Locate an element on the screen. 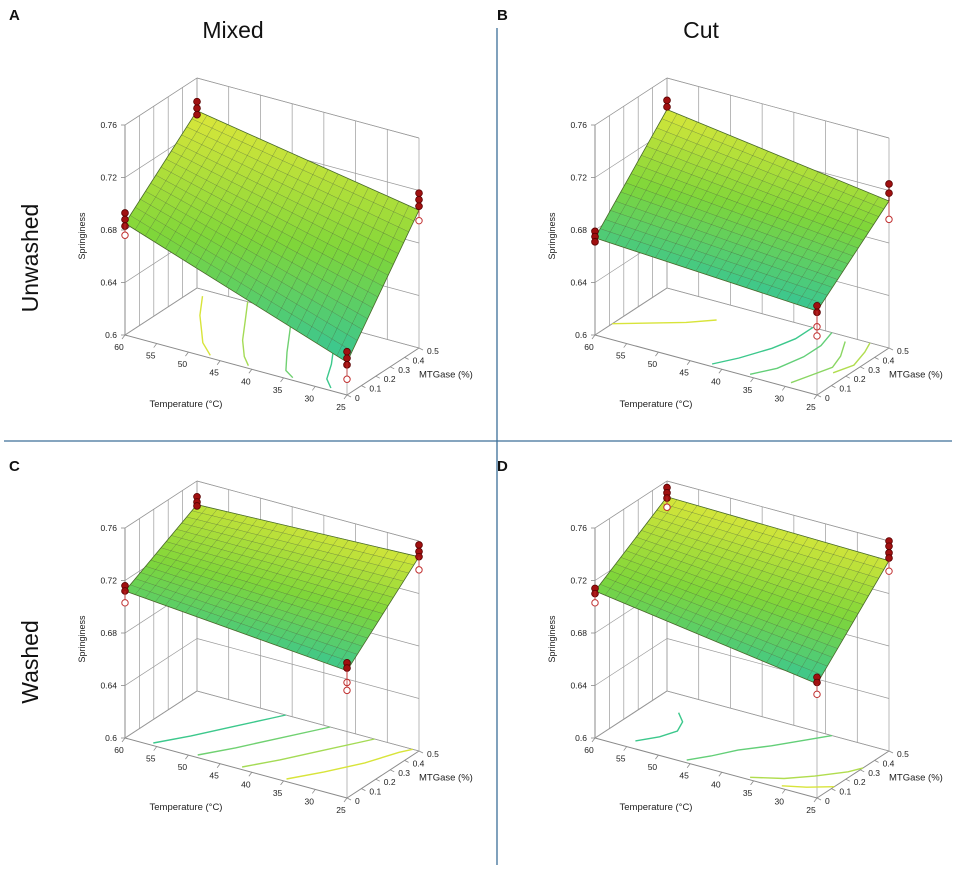  z-axis-title: Springiness is located at coordinates (82, 236).